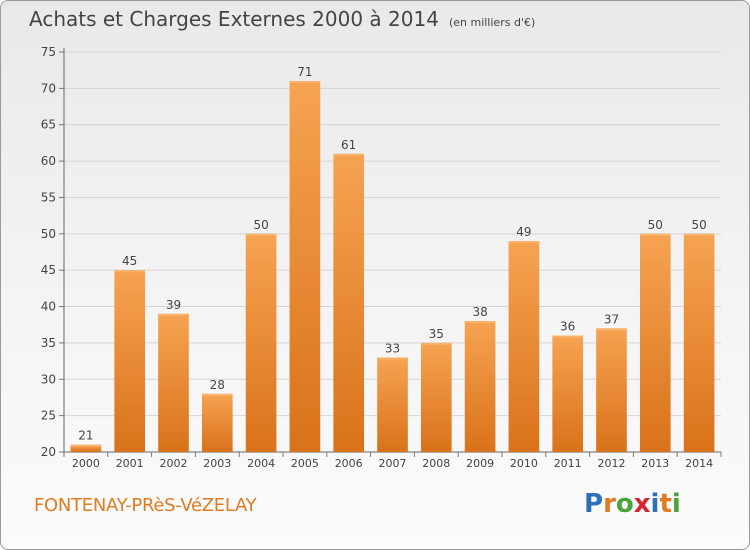 The image size is (750, 550). What do you see at coordinates (305, 463) in the screenshot?
I see `x-tick-label: 2005` at bounding box center [305, 463].